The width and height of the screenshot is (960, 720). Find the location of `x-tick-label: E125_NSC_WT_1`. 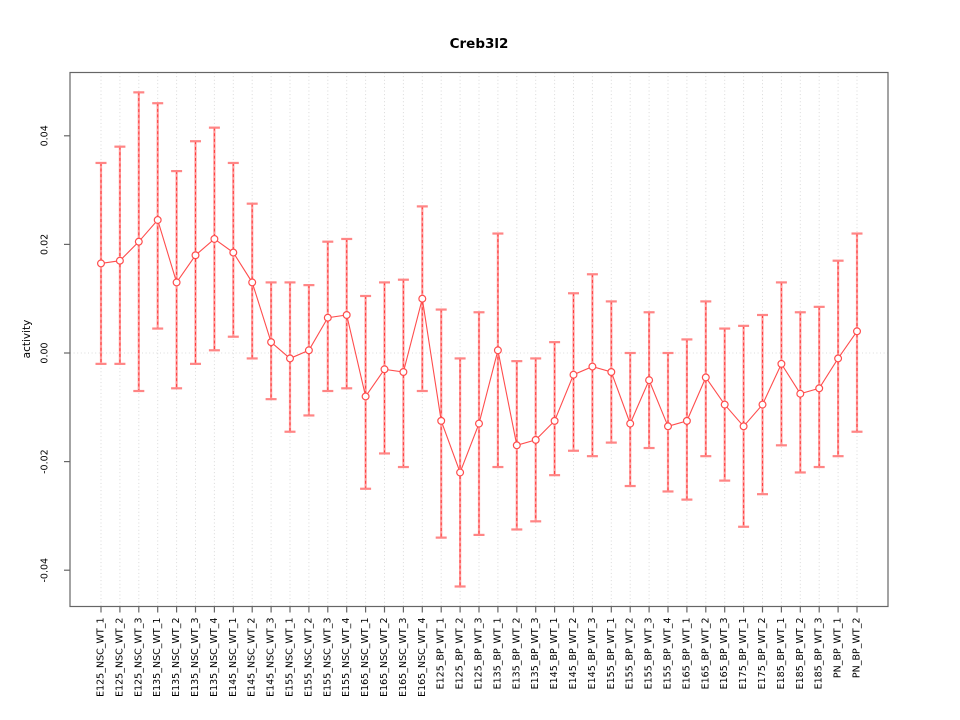

x-tick-label: E125_NSC_WT_1 is located at coordinates (101, 657).